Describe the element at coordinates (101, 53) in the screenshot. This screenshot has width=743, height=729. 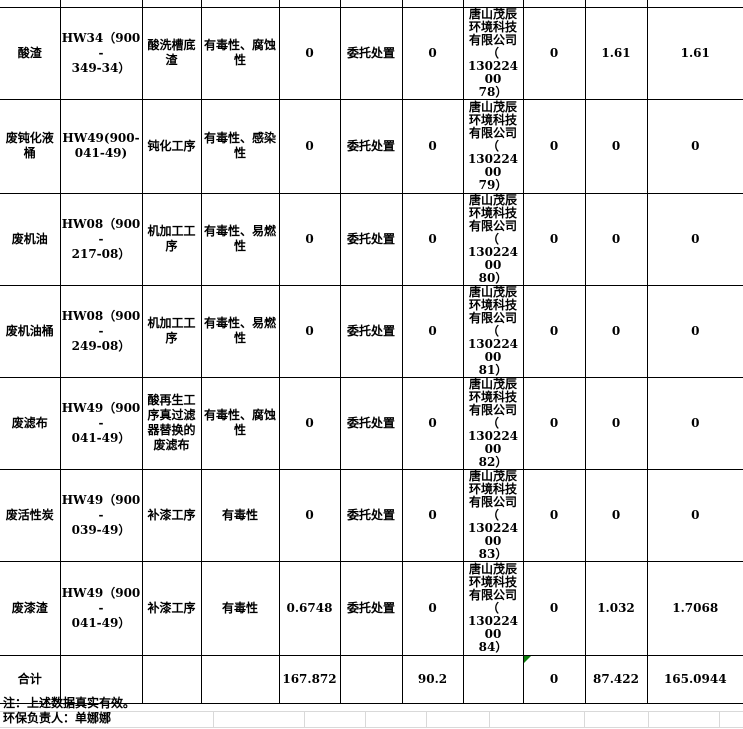
I see `waste-code-cell: HW34（900- 349-34）` at that location.